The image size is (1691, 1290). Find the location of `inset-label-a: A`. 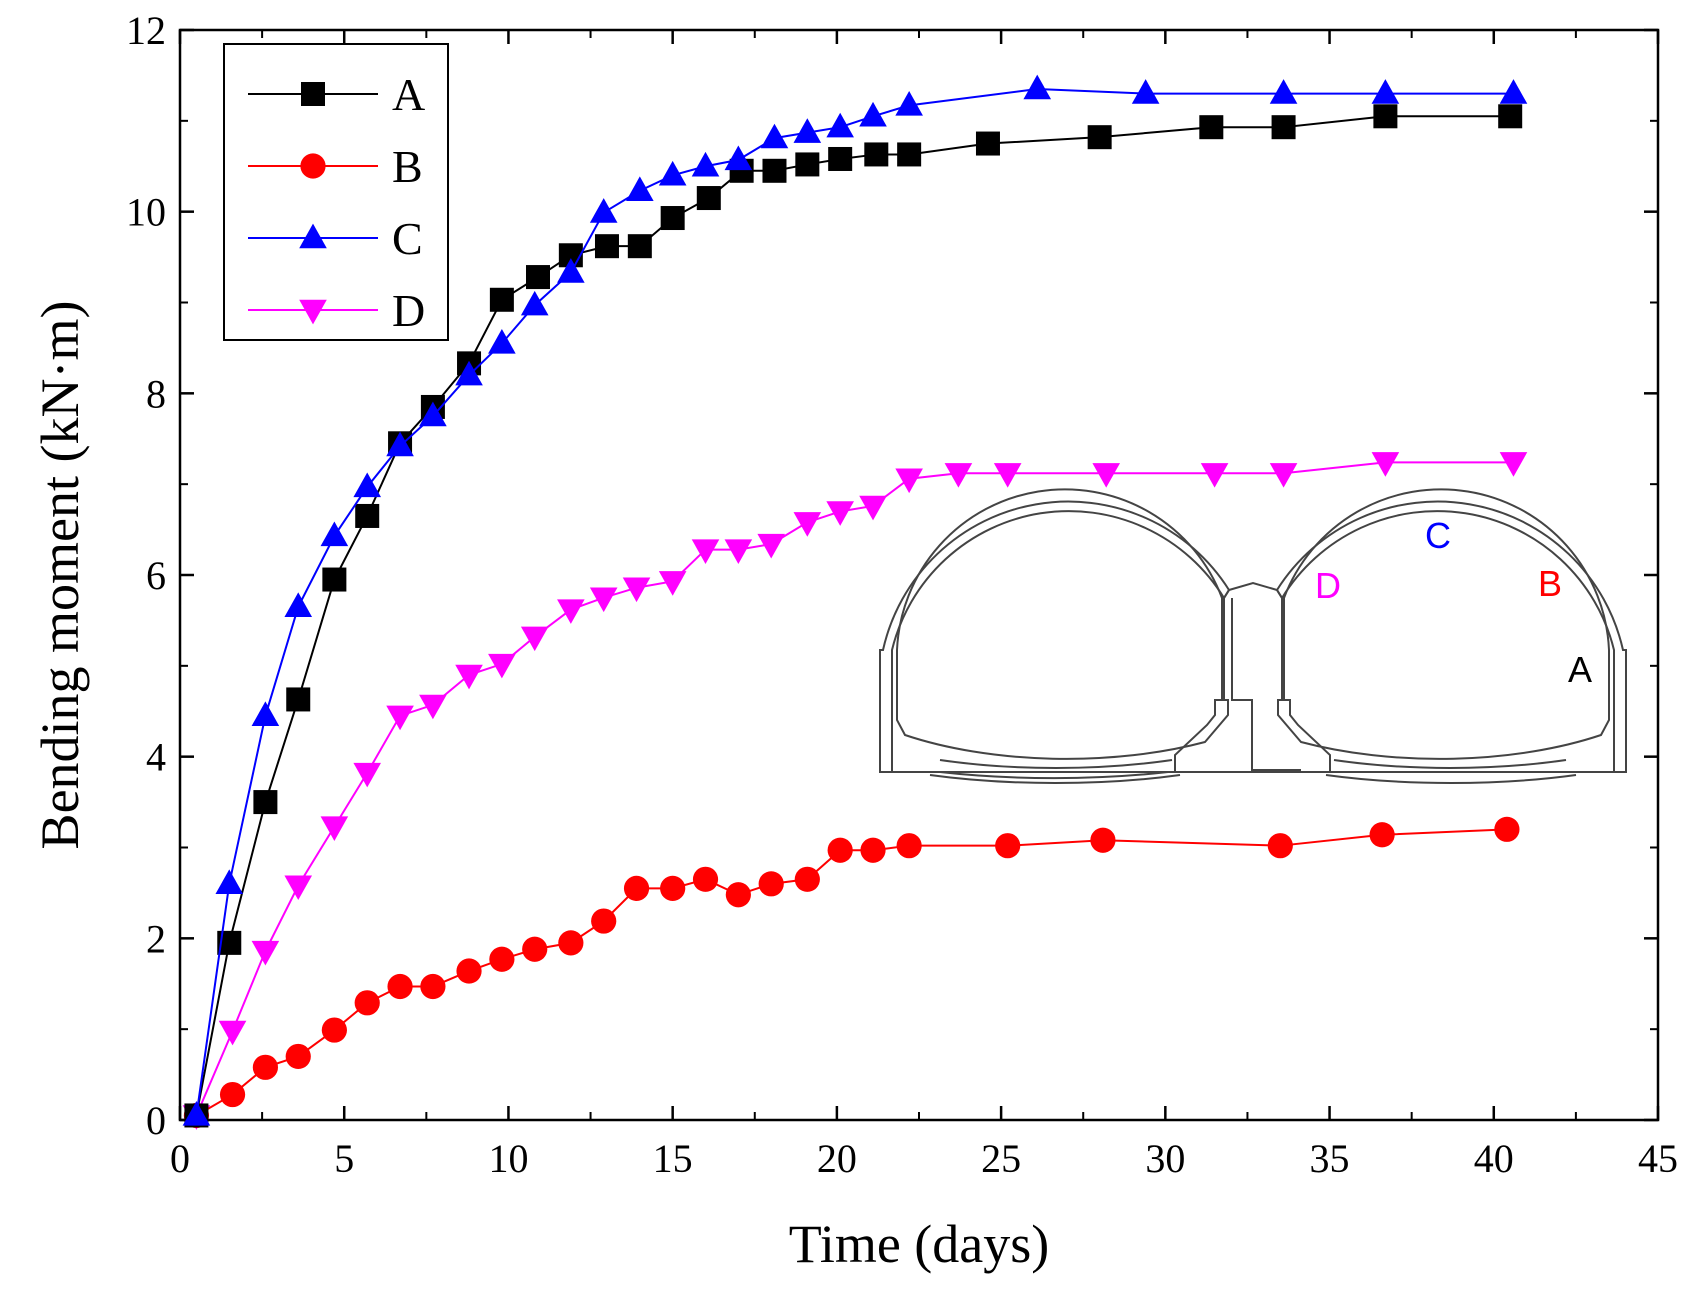

inset-label-a: A is located at coordinates (1580, 669).